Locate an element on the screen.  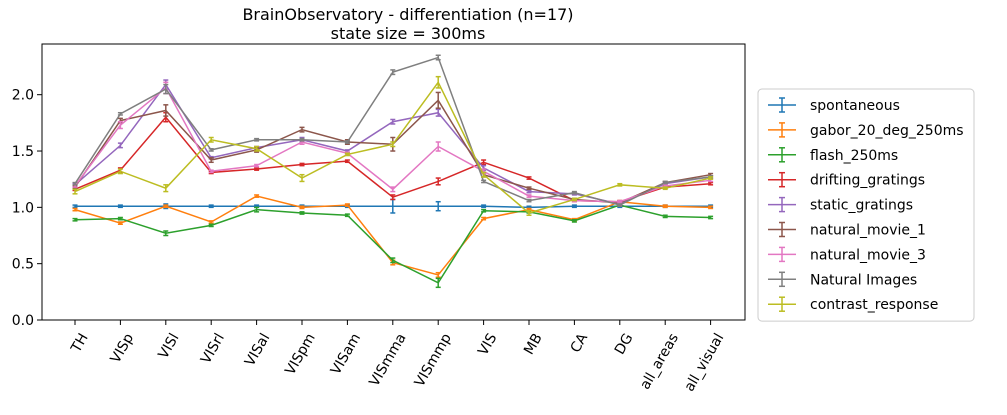
series-flash-250ms is located at coordinates (393, 246).